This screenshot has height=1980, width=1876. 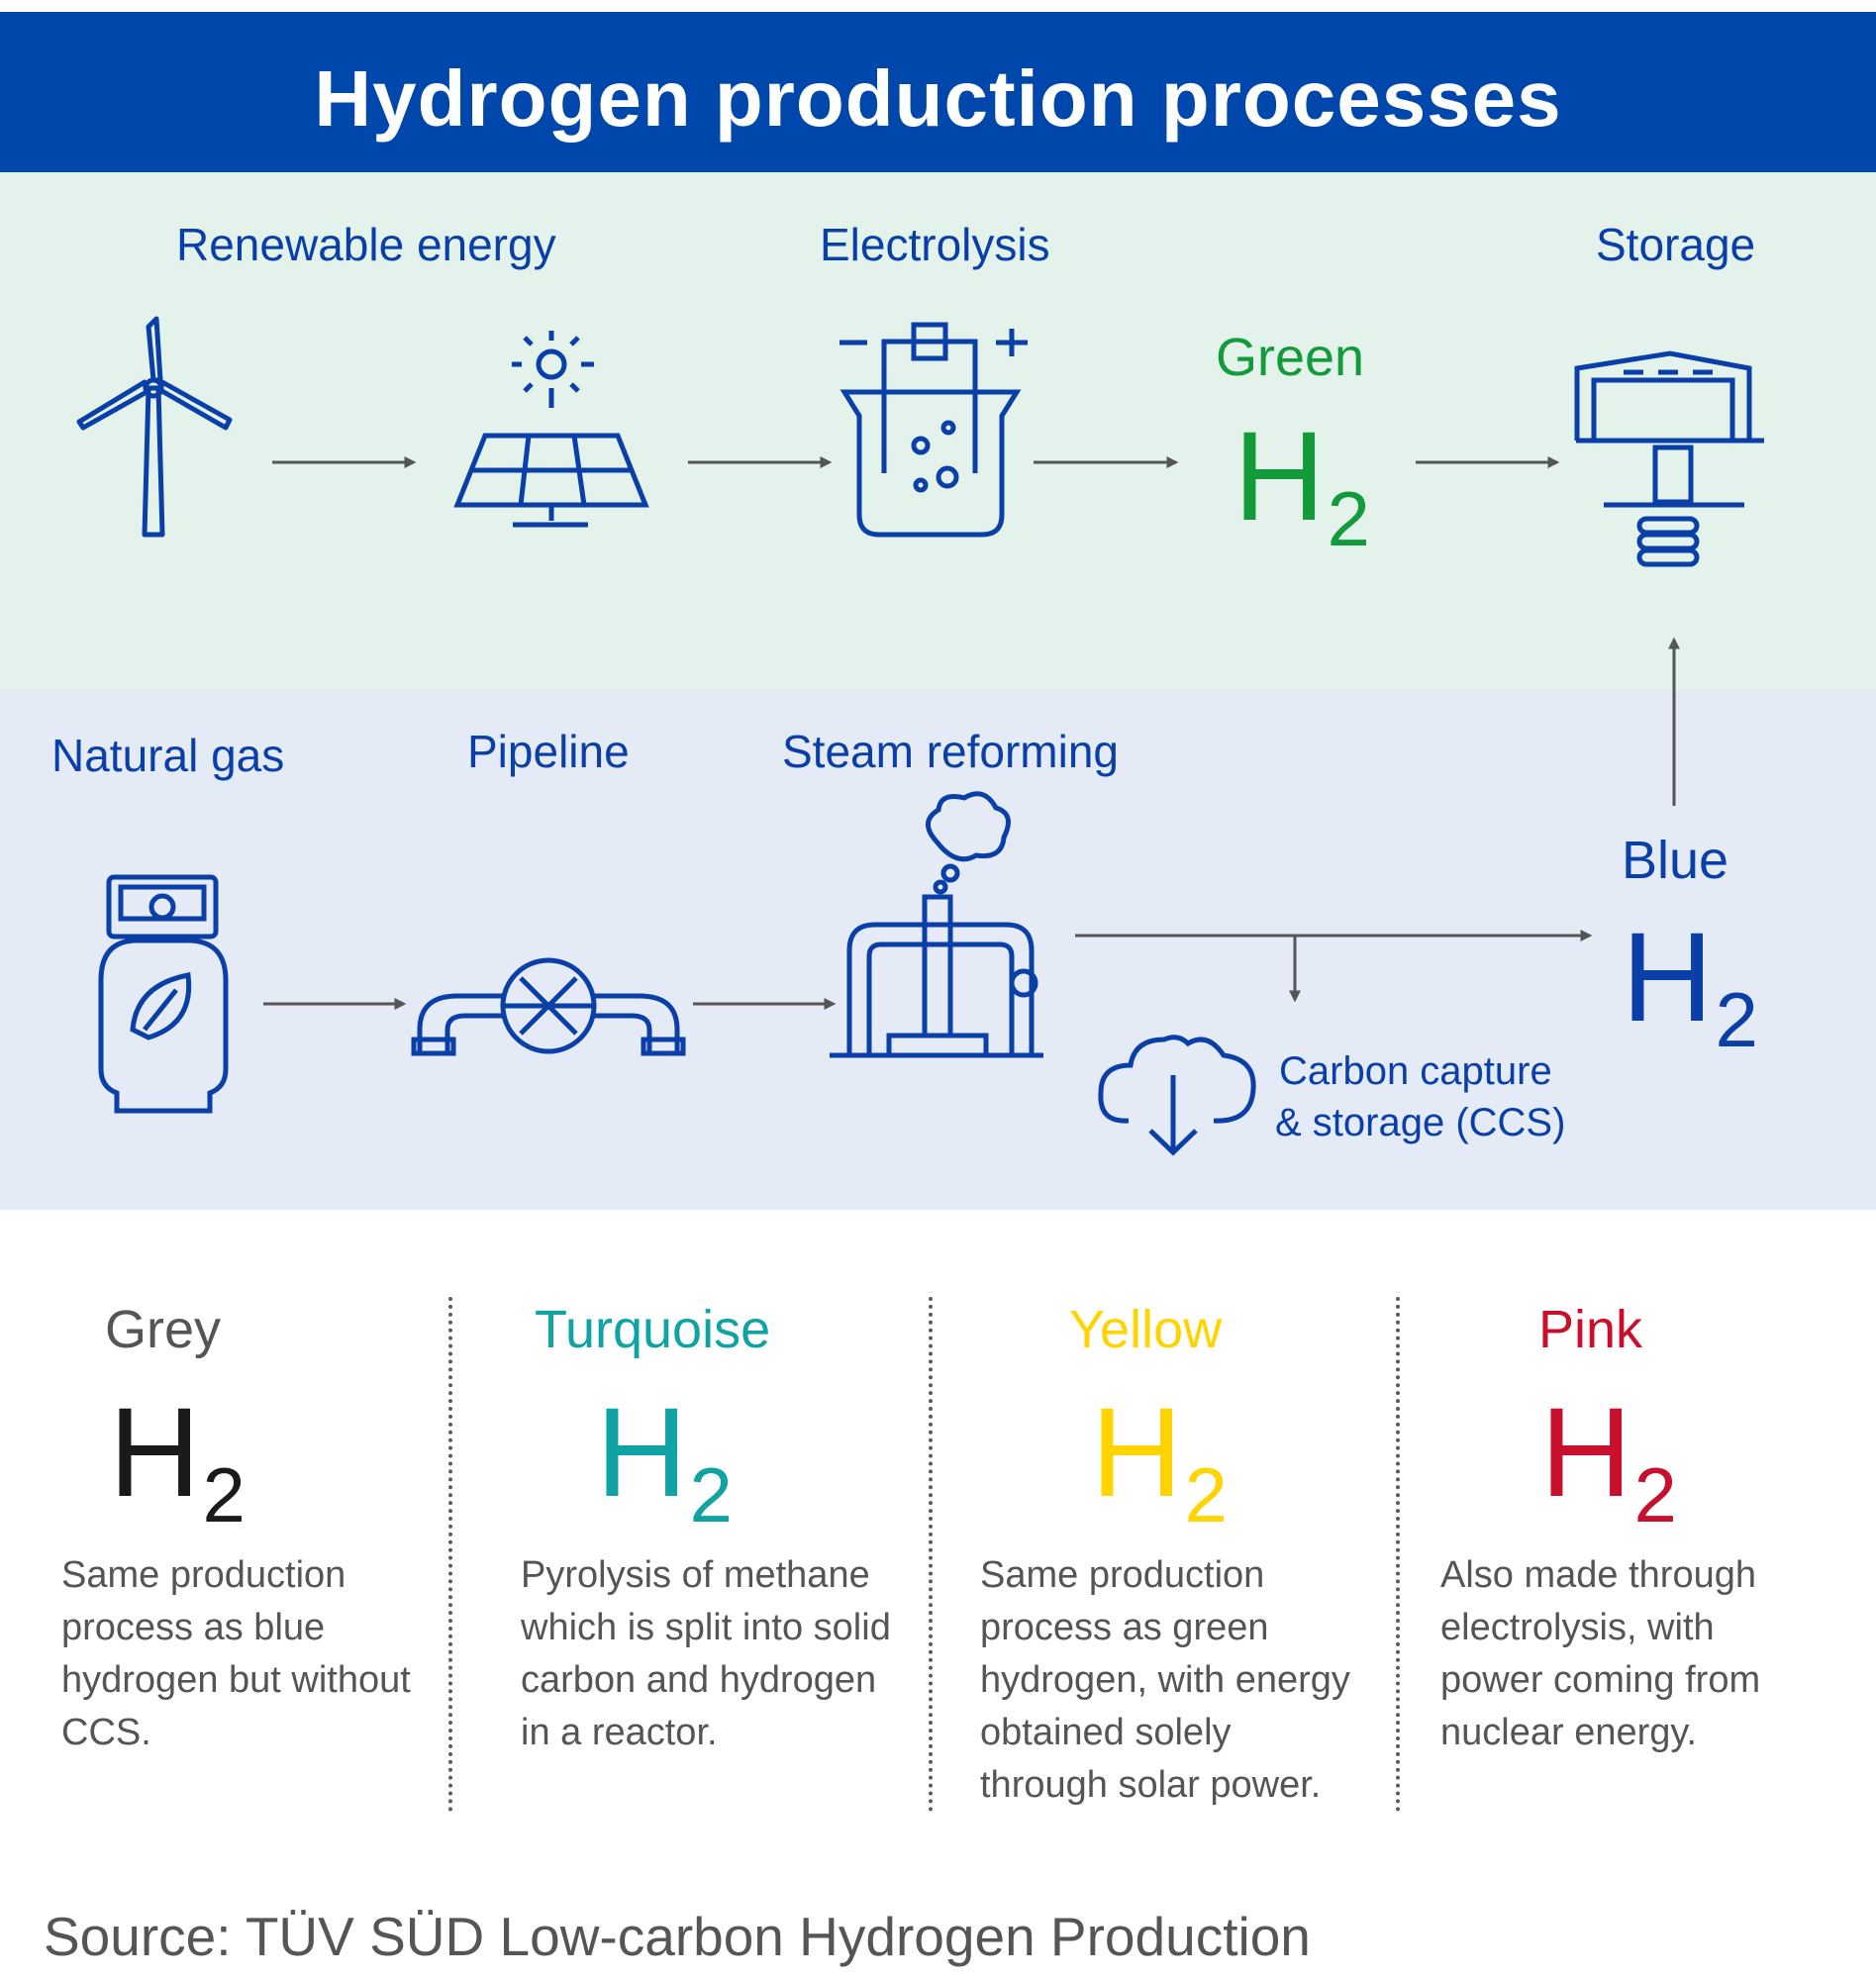 What do you see at coordinates (1675, 861) in the screenshot?
I see `blue-h2-label: Blue` at bounding box center [1675, 861].